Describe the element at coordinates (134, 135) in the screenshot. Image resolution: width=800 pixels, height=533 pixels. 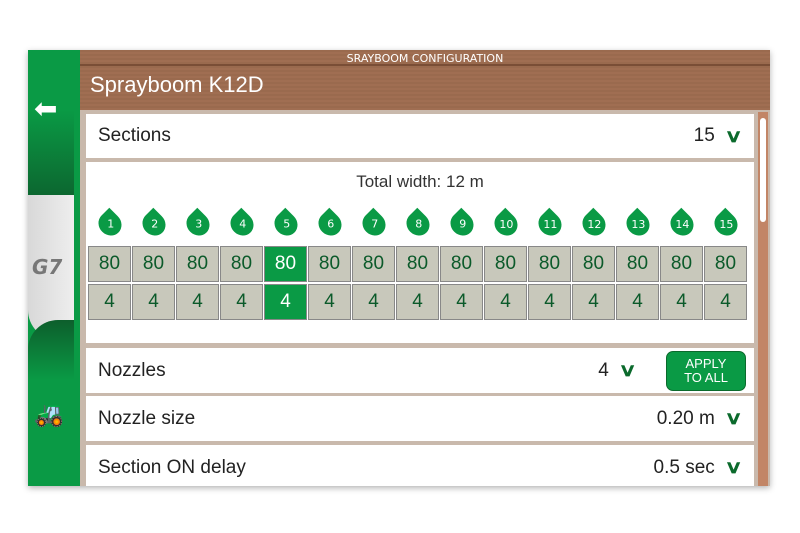
I see `sections-label: Sections` at that location.